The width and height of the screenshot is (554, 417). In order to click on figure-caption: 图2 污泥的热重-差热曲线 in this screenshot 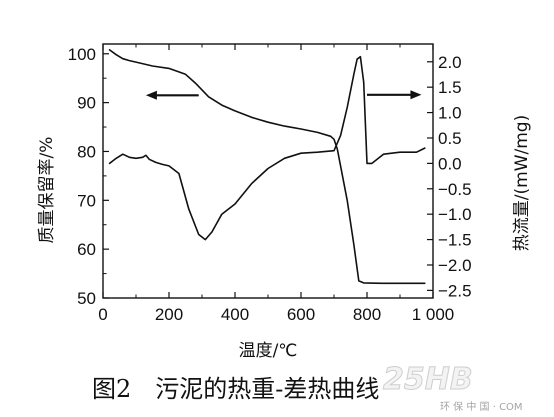, I will do `click(235, 389)`.